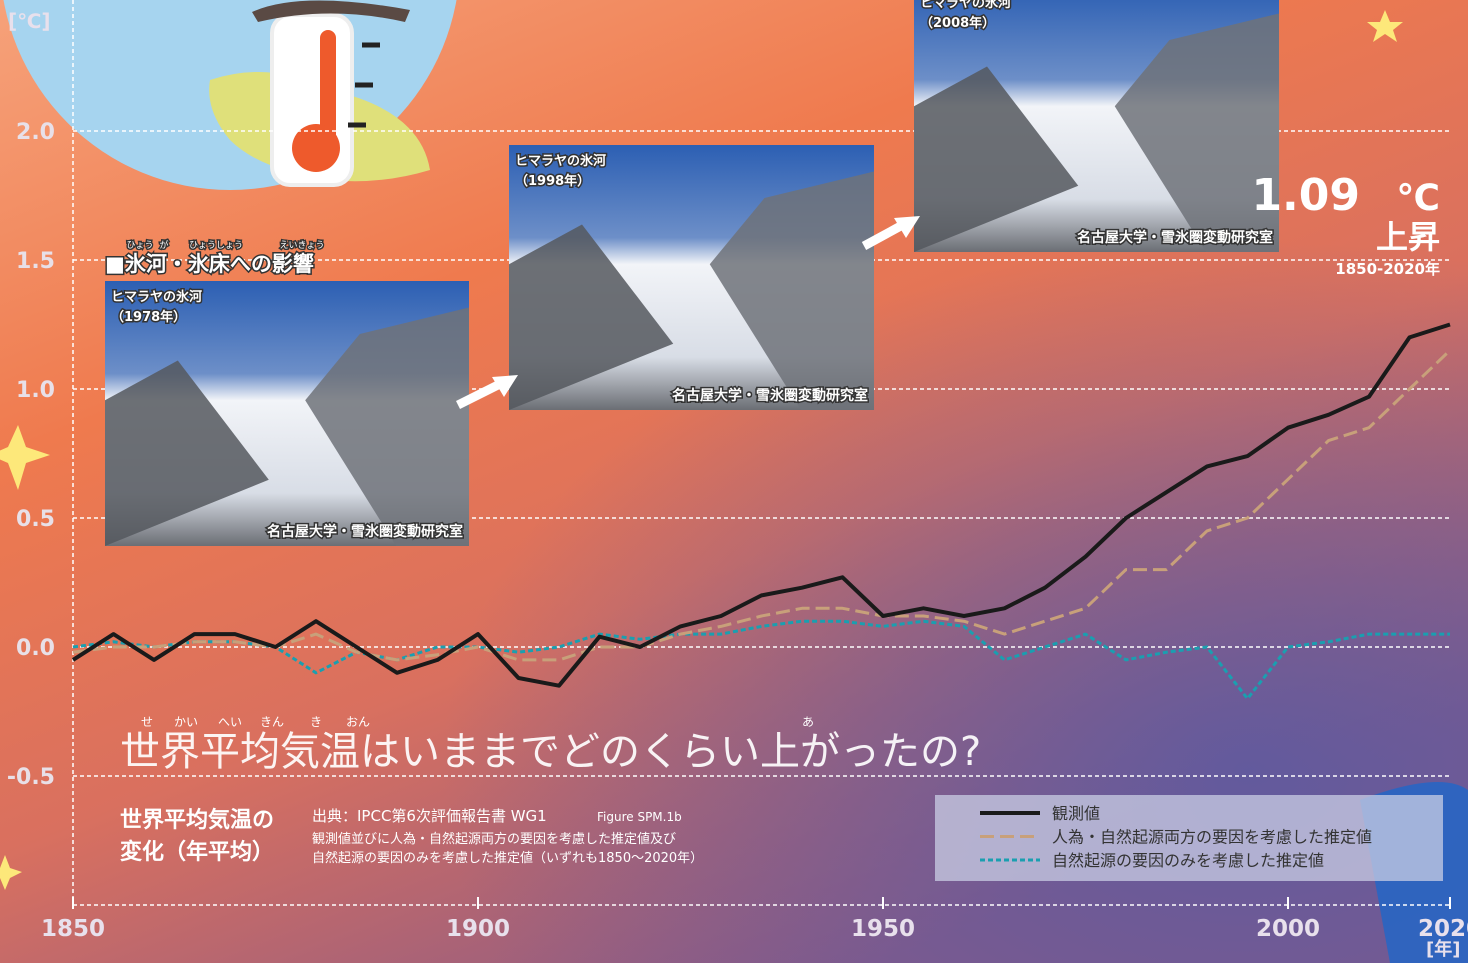 Image resolution: width=1468 pixels, height=963 pixels. Describe the element at coordinates (691, 277) in the screenshot. I see `glacier-photo: ヒマラヤの氷河 （1998年） 名古屋大学・雪氷圏変動研究室` at that location.